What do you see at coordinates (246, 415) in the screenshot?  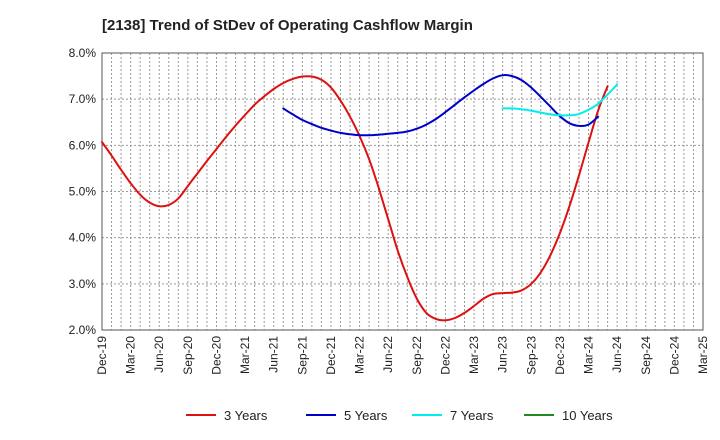 I see `legend-label-3-years: 3 Years` at bounding box center [246, 415].